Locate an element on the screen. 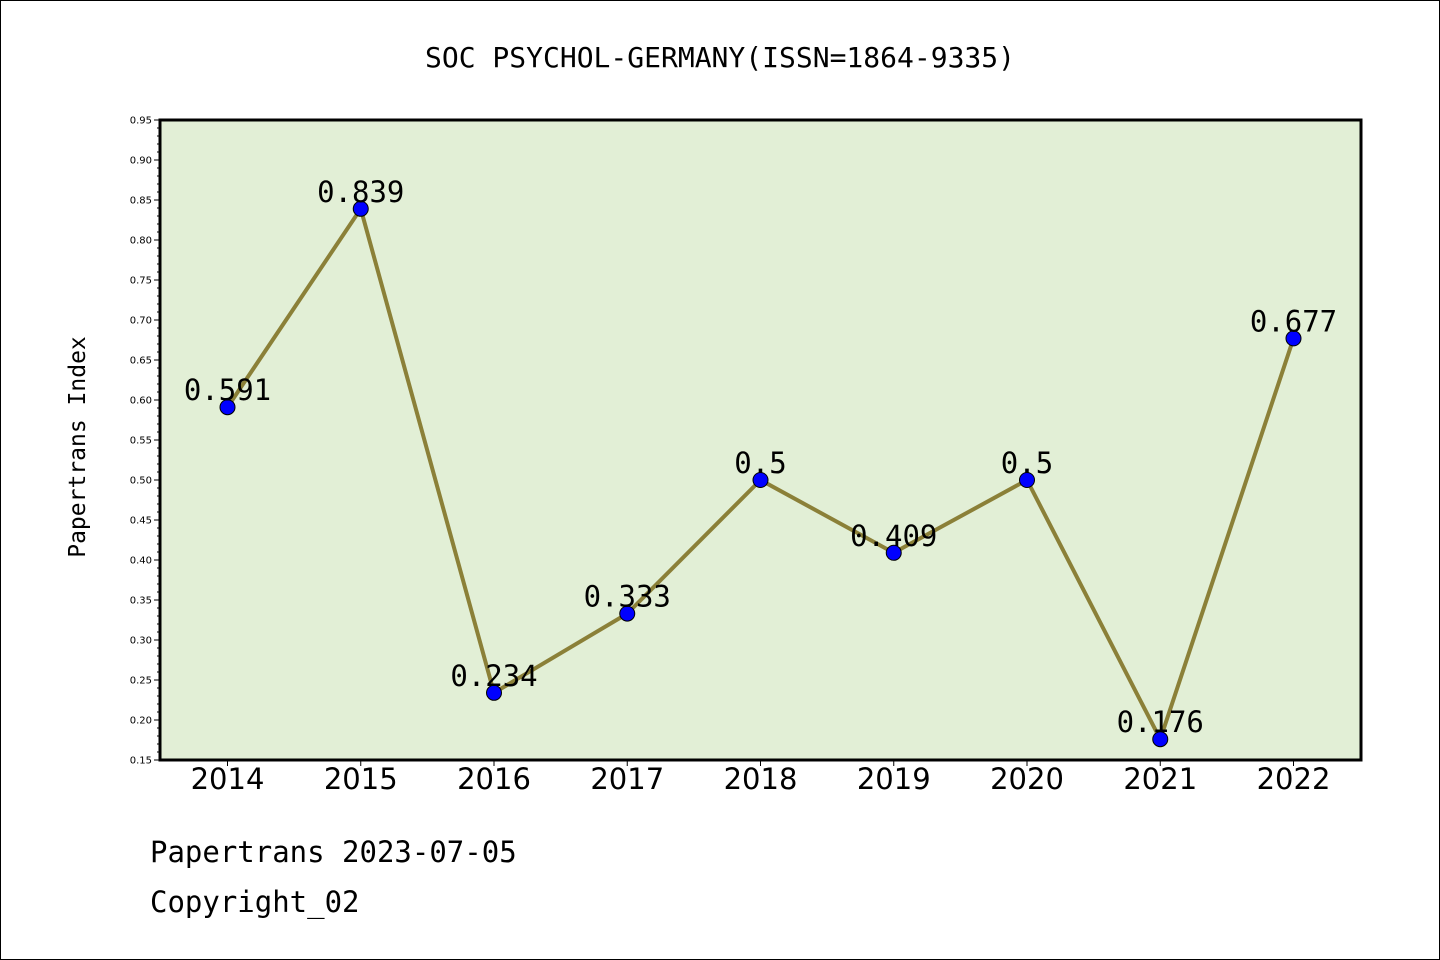  x-tick-label: 2017 is located at coordinates (627, 779).